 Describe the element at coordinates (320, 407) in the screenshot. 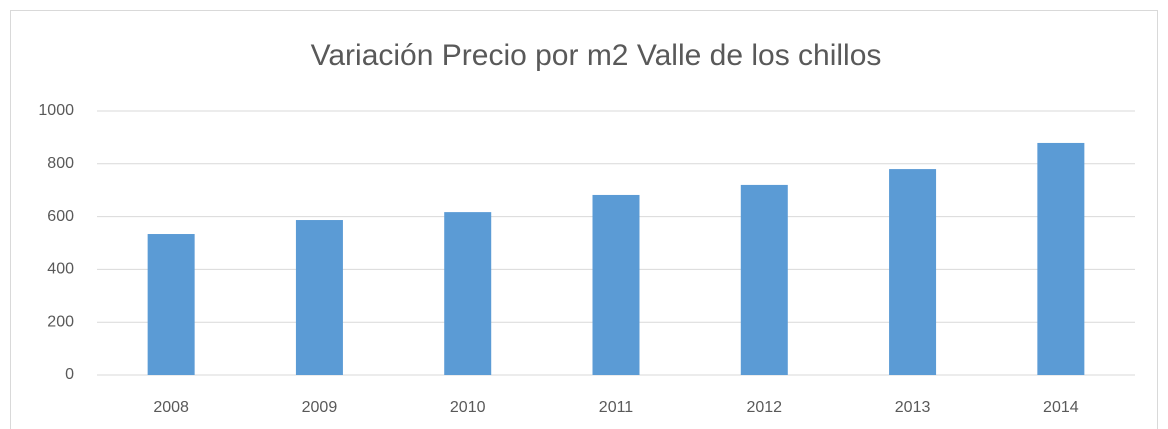

I see `x-tick-label: 2009` at that location.